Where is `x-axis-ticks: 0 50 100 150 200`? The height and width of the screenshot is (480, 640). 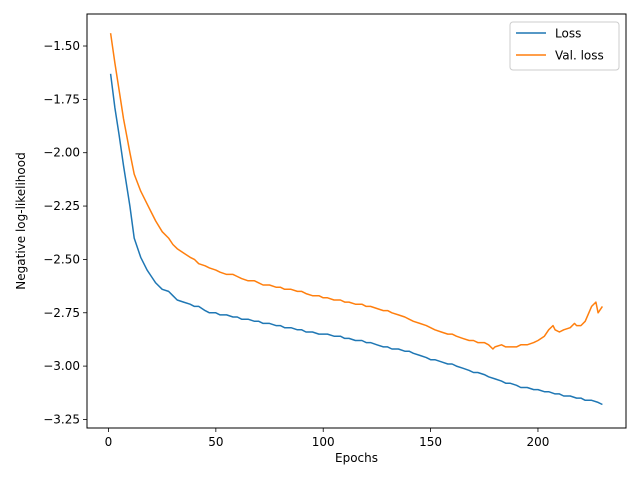 x-axis-ticks: 0 50 100 150 200 is located at coordinates (327, 438).